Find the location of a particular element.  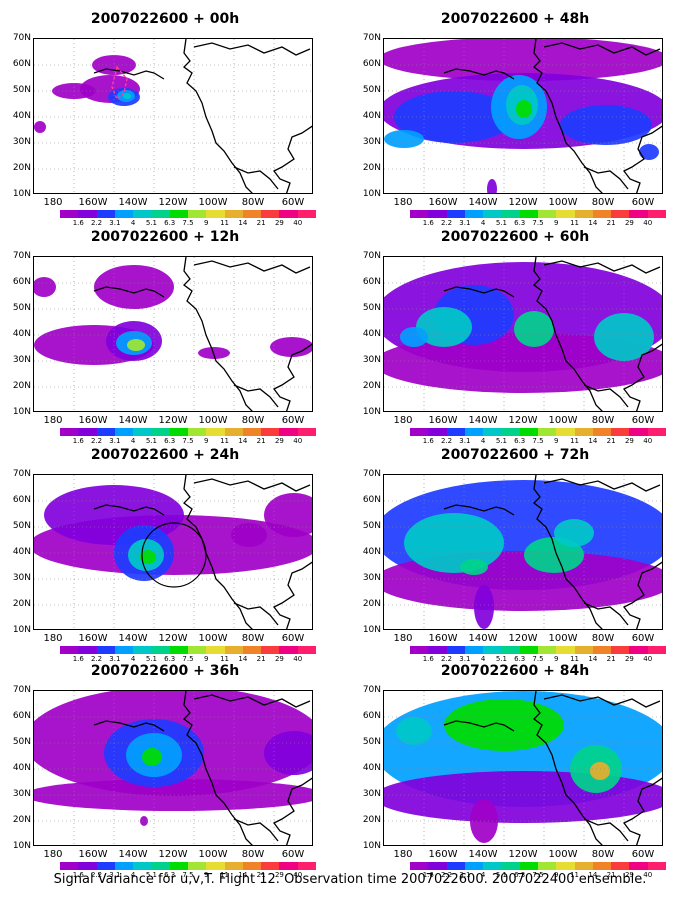

colorbar-label: 9 is located at coordinates (556, 223).